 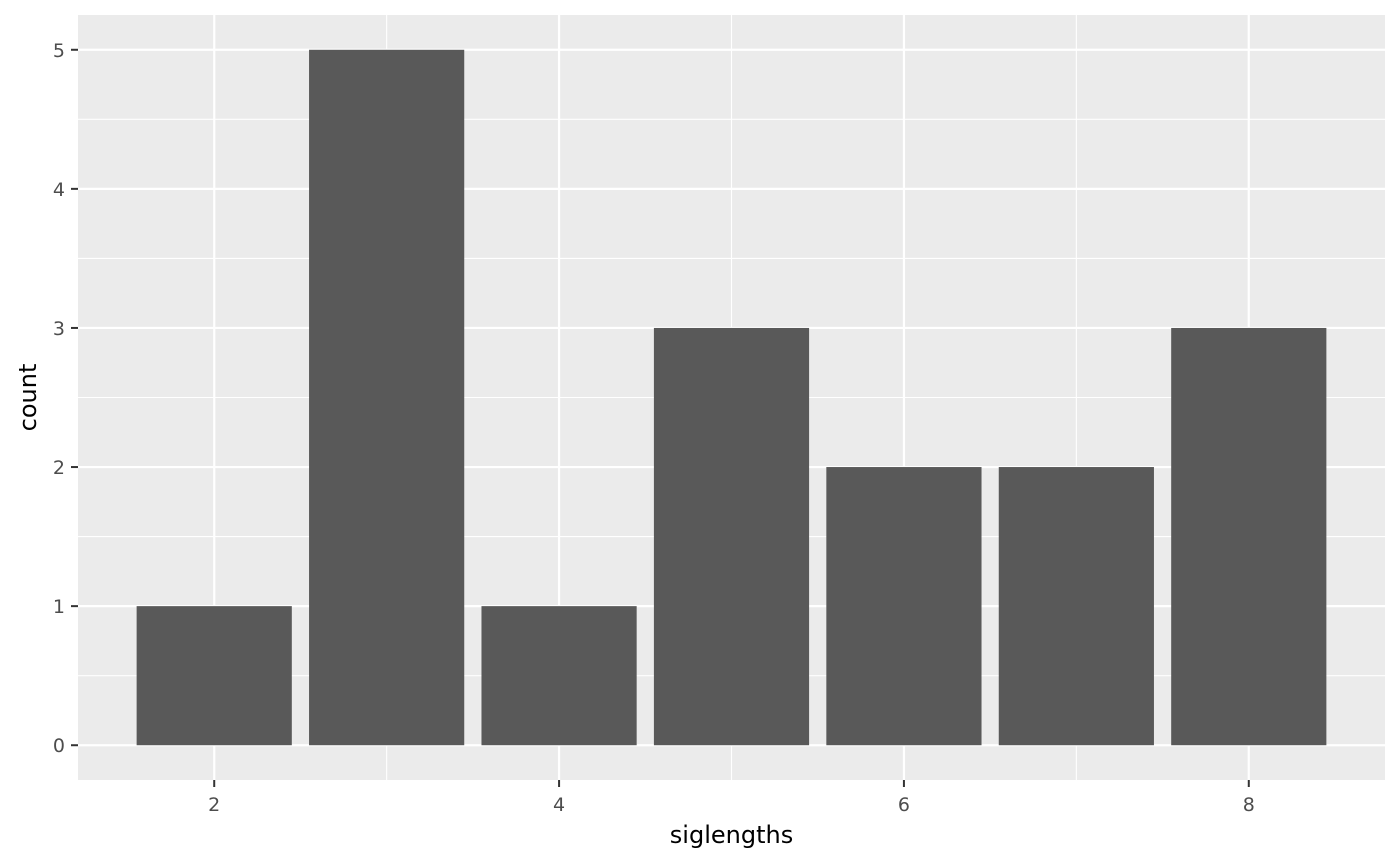 What do you see at coordinates (214, 805) in the screenshot?
I see `x-tick-label: 2` at bounding box center [214, 805].